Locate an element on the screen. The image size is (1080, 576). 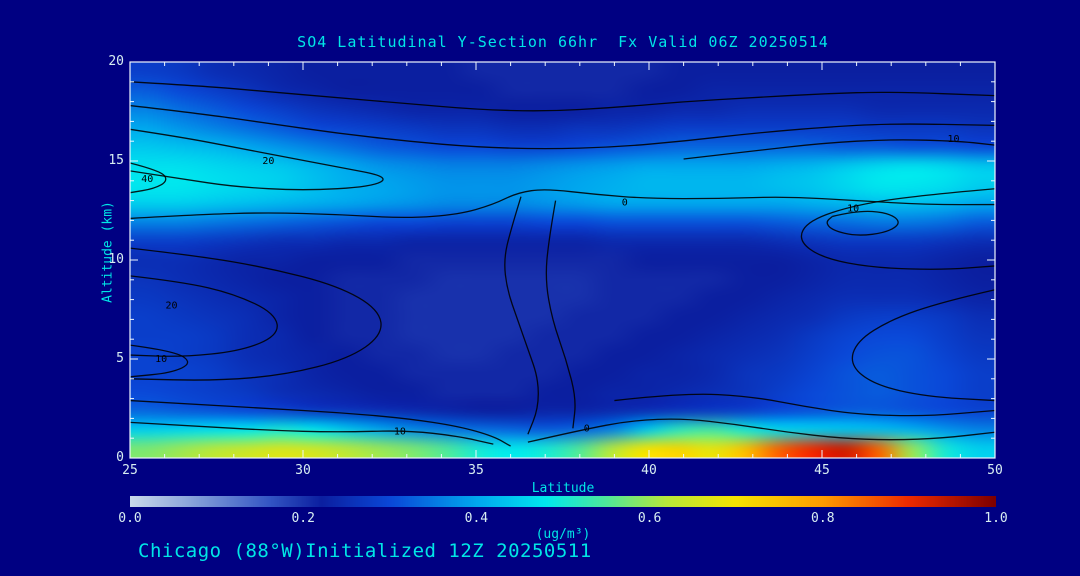
colorbar-tick-label: 0.8 is located at coordinates (823, 518).